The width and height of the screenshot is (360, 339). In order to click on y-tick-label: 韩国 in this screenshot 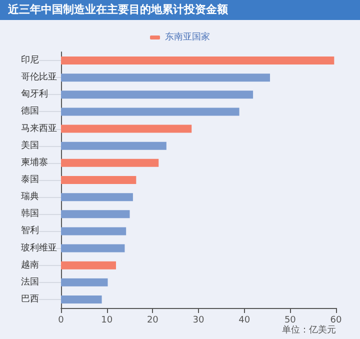, I will do `click(30, 214)`.